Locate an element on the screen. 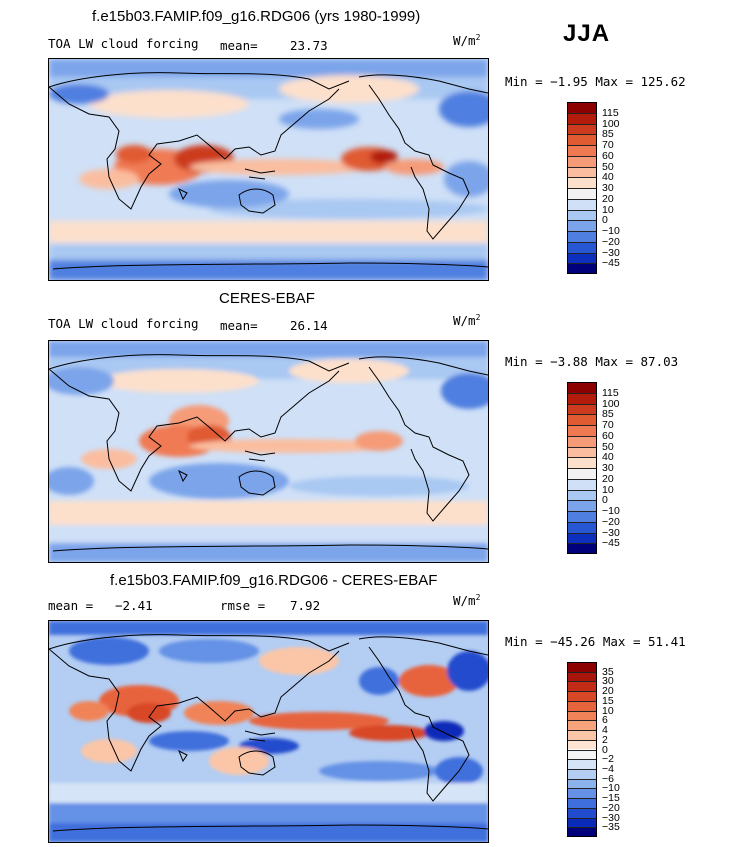 The width and height of the screenshot is (733, 847). colorbar-tick-label: 6 is located at coordinates (605, 720).